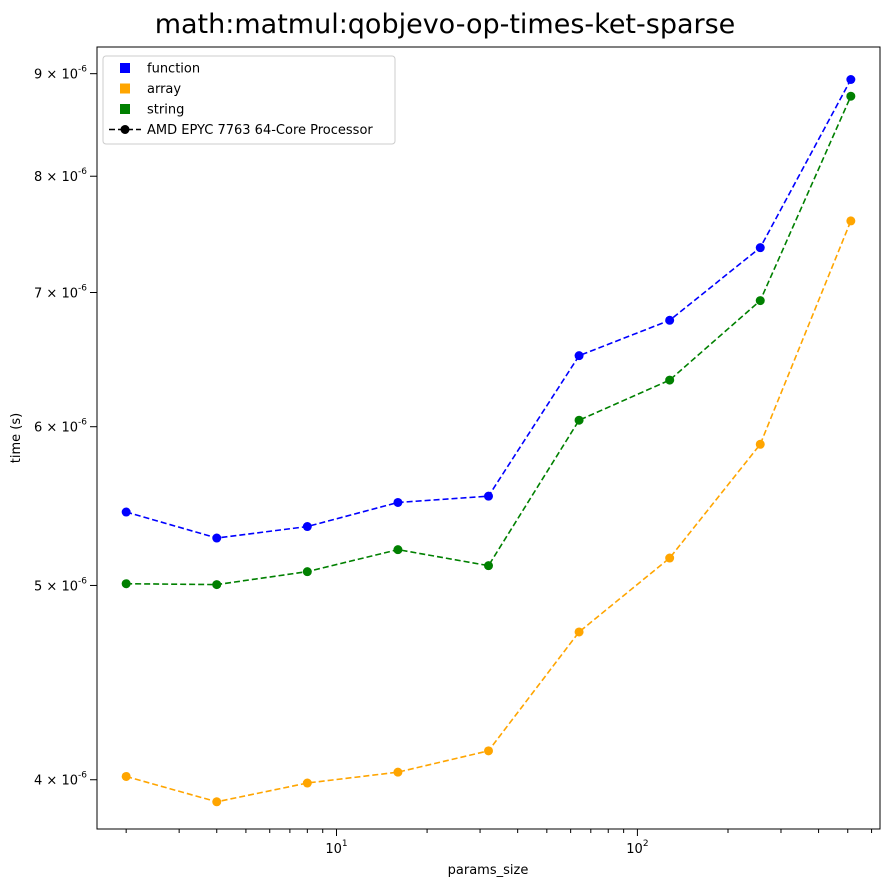 The height and width of the screenshot is (886, 889). Describe the element at coordinates (125, 68) in the screenshot. I see `legend-marker-function` at that location.